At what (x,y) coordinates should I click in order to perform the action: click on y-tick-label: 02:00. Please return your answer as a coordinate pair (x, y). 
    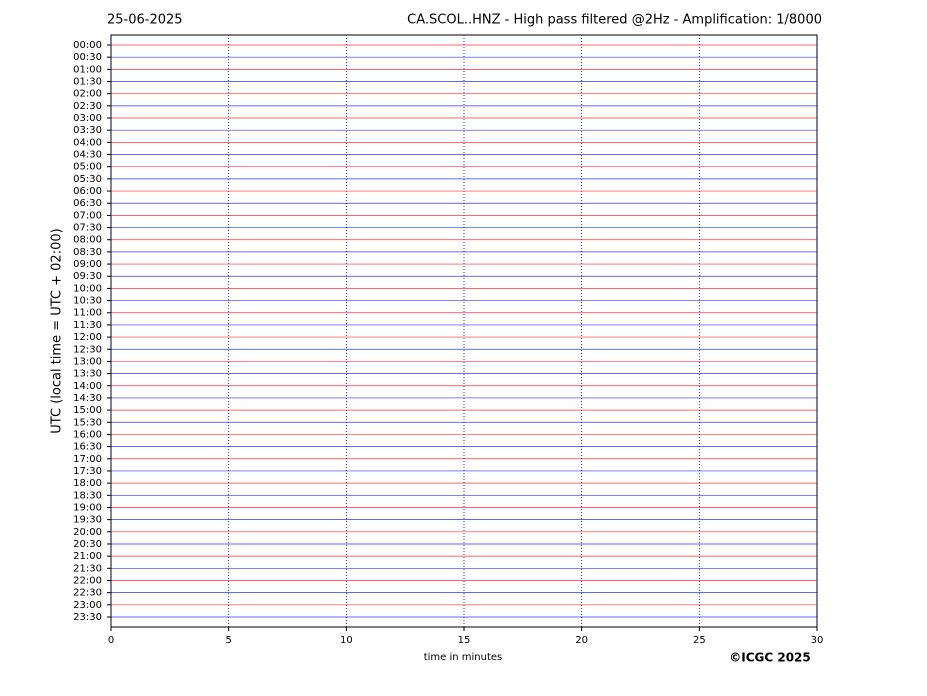
    Looking at the image, I should click on (87, 94).